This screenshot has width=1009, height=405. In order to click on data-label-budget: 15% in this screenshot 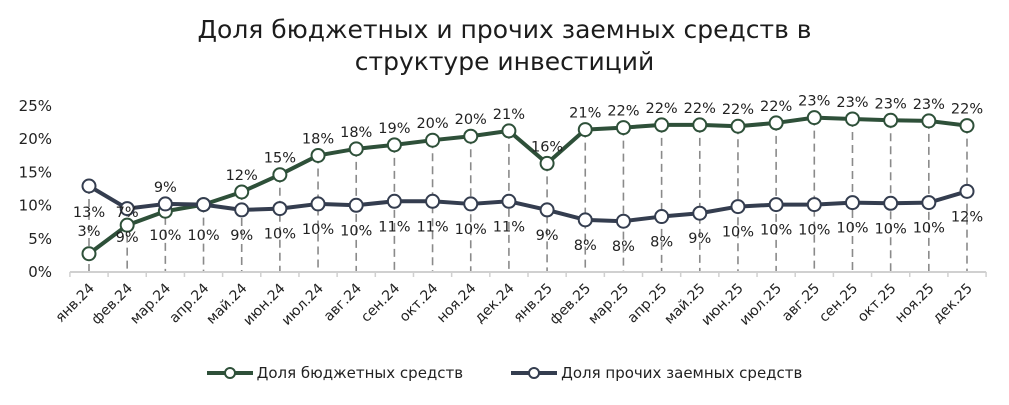, I will do `click(280, 159)`.